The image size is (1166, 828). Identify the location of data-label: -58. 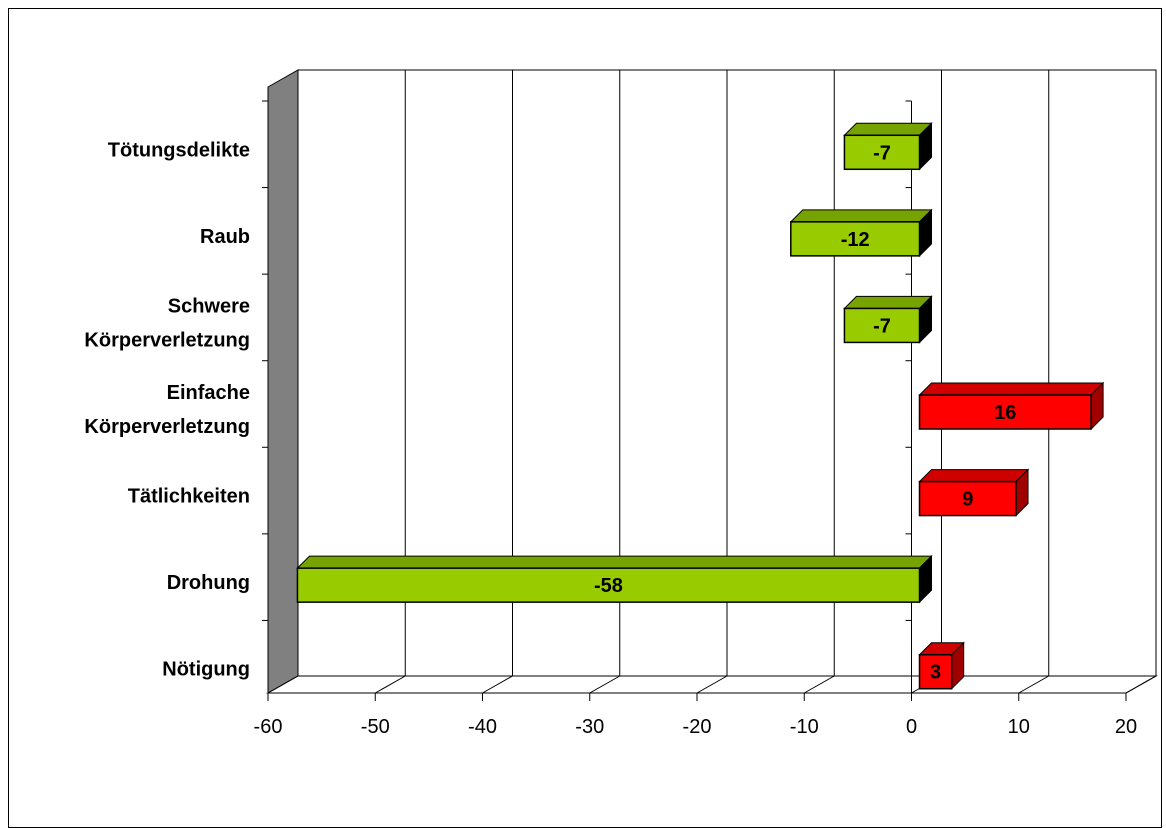
(608, 586).